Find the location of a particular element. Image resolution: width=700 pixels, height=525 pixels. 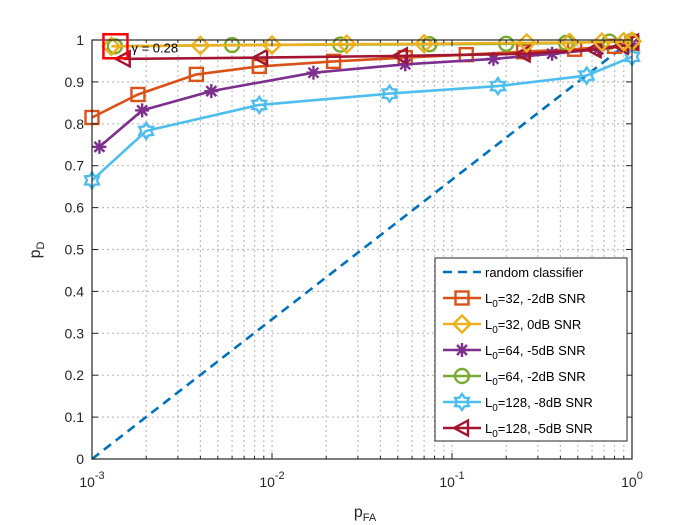

y-tick-label: 1 is located at coordinates (80, 40).